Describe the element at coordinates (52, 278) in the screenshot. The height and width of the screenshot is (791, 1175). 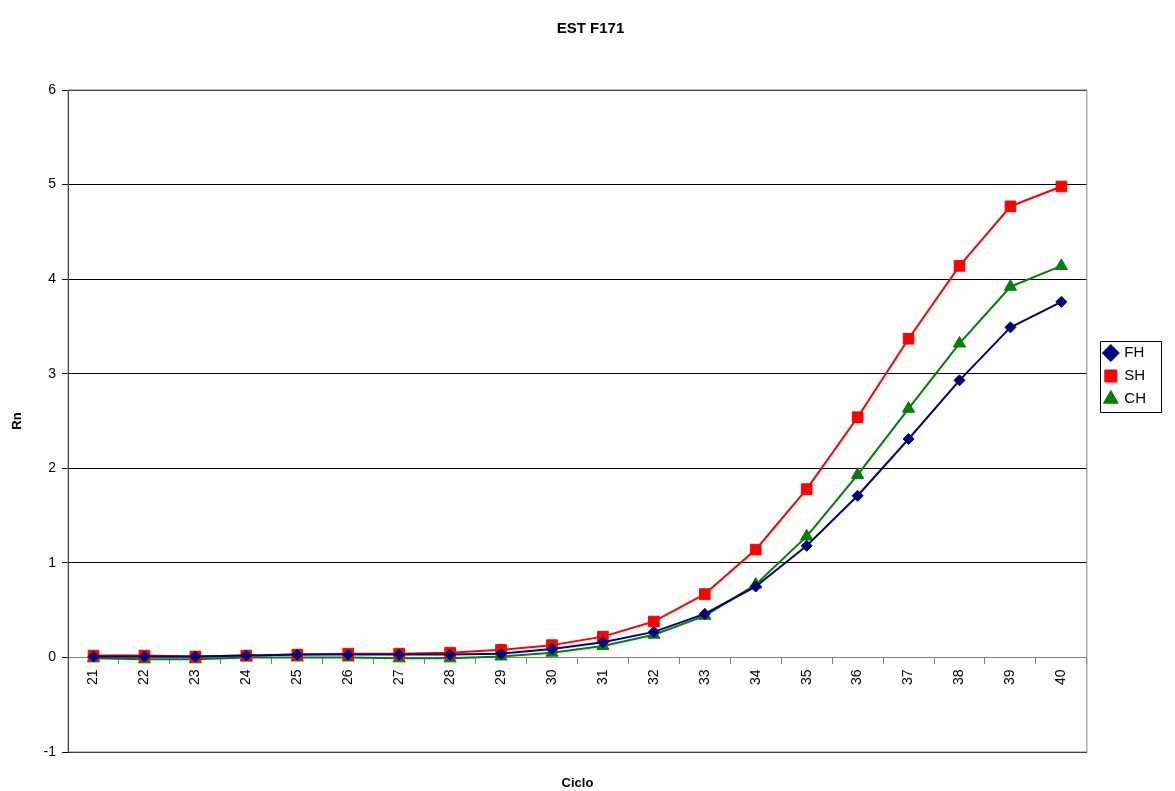
I see `y-tick-label: 4` at that location.